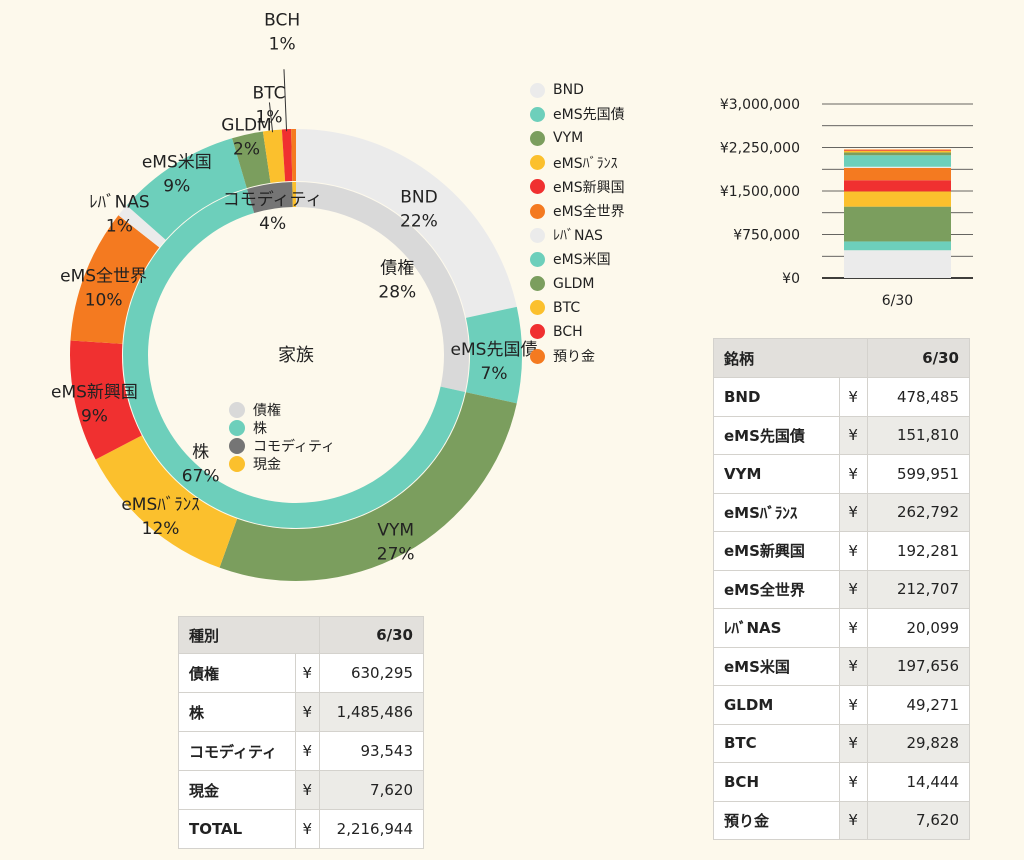  What do you see at coordinates (246, 149) in the screenshot?
I see `outer-slice-8-percent: 2%` at bounding box center [246, 149].